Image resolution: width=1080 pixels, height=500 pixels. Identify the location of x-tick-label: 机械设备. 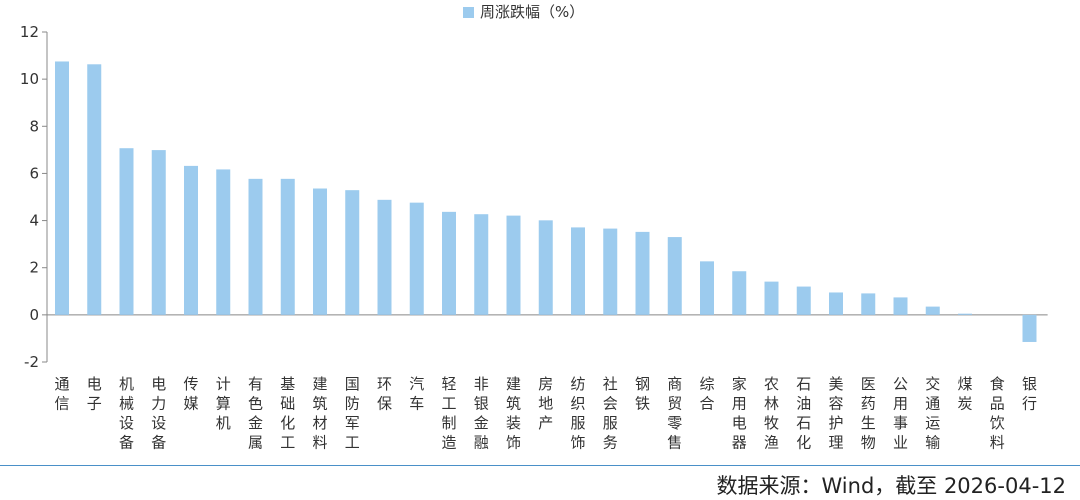
(126, 413).